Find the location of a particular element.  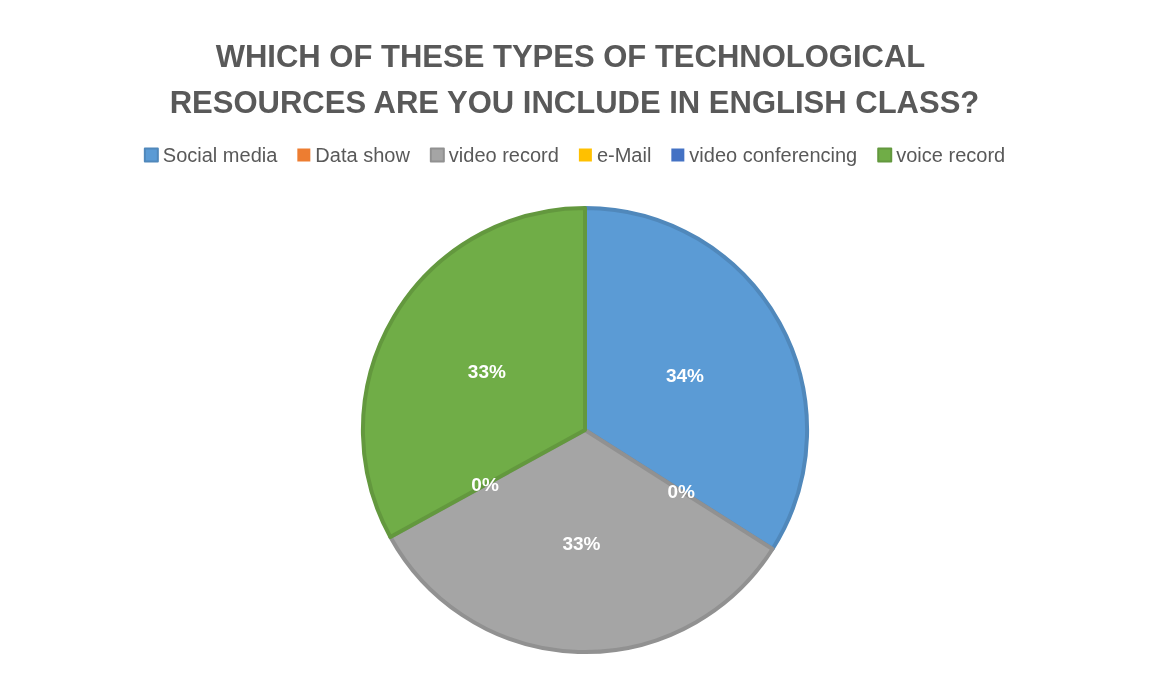

legend-label: video conferencing is located at coordinates (773, 155).